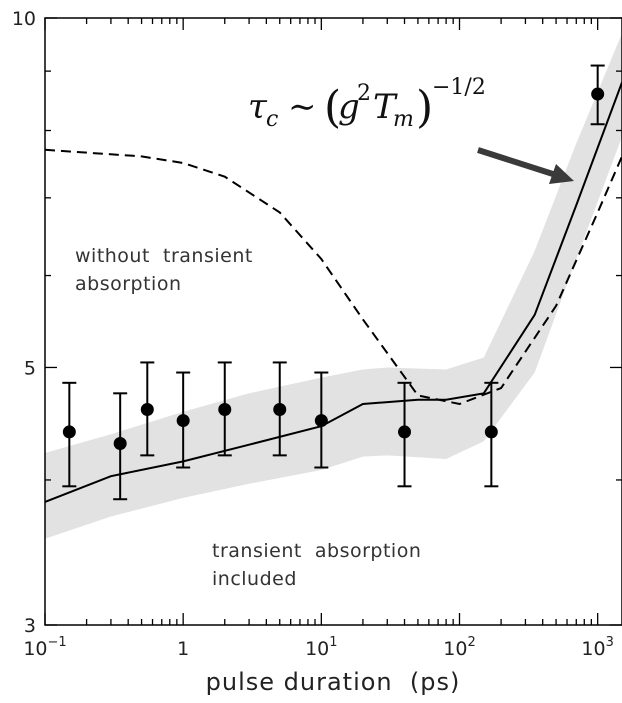 The image size is (622, 703). I want to click on y-tick-label: 3, so click(30, 626).